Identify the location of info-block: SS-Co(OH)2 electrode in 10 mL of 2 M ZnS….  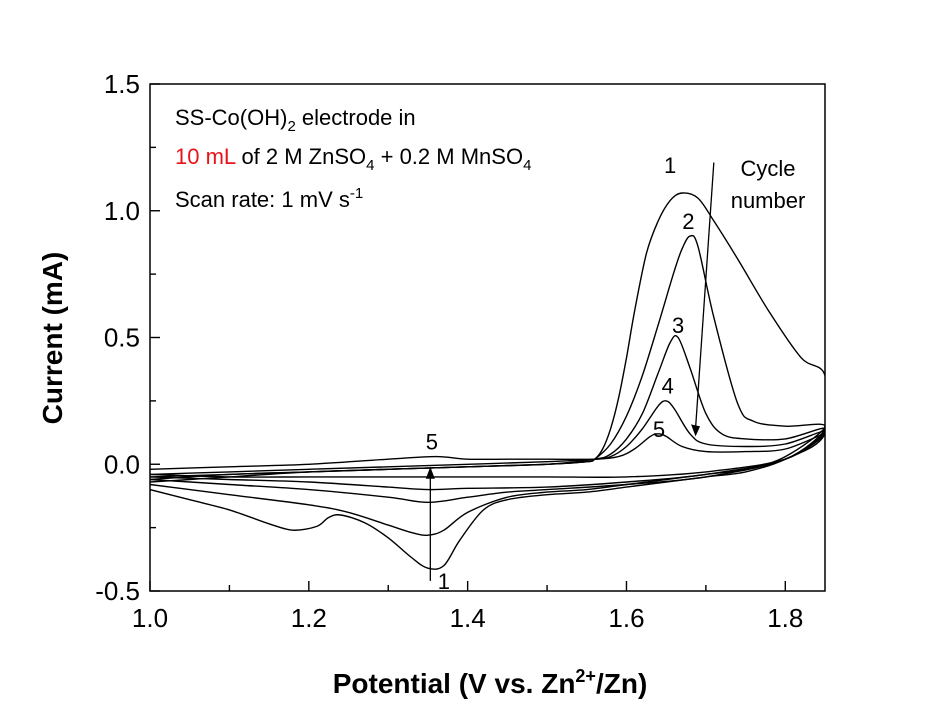
(353, 158).